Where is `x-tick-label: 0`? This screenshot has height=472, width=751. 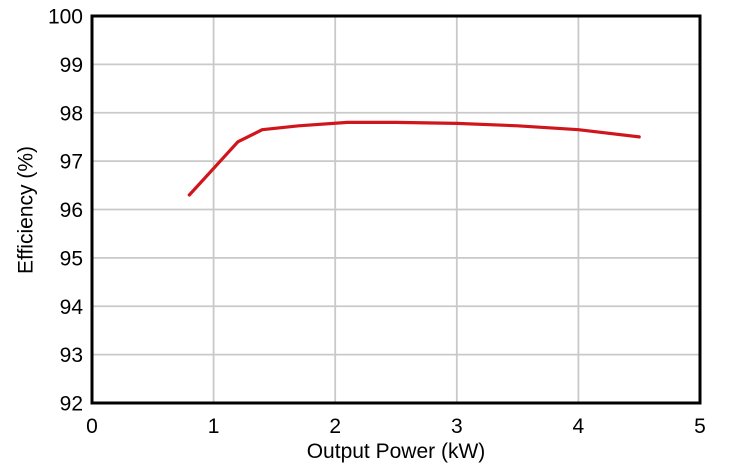 x-tick-label: 0 is located at coordinates (92, 426).